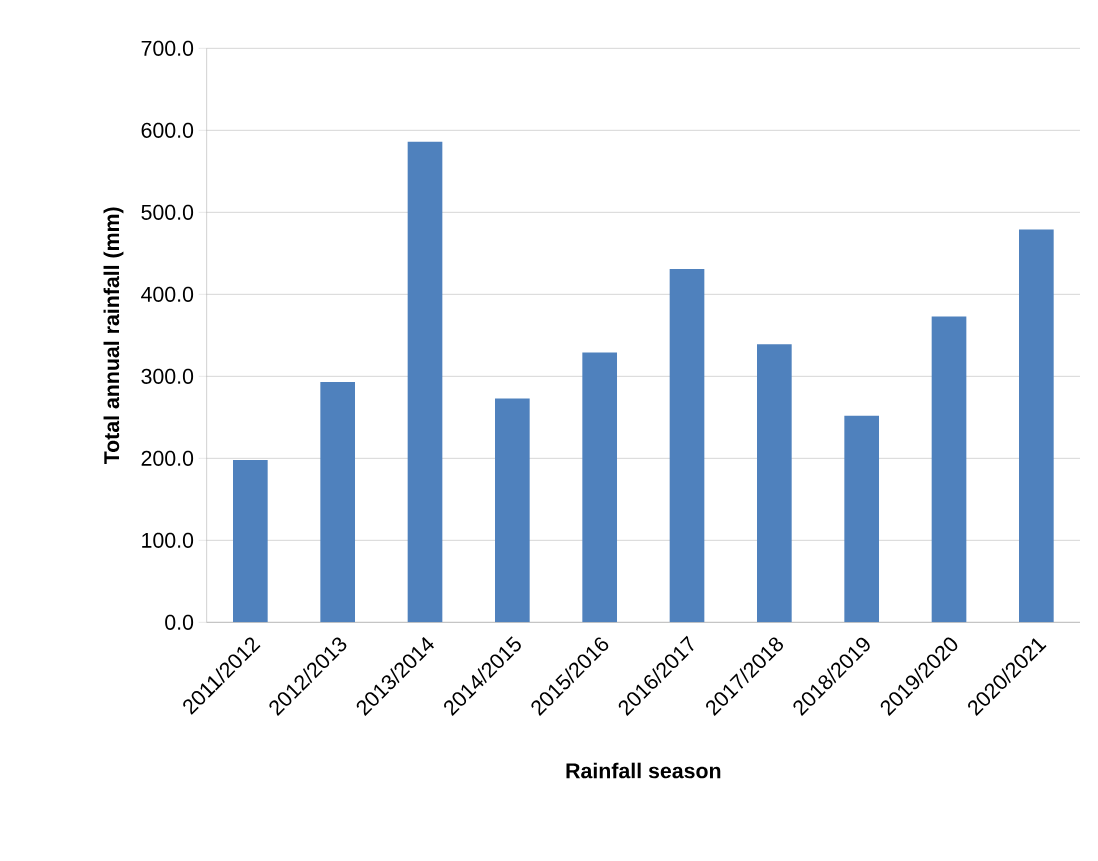  What do you see at coordinates (179, 622) in the screenshot?
I see `y-tick-label: 0.0` at bounding box center [179, 622].